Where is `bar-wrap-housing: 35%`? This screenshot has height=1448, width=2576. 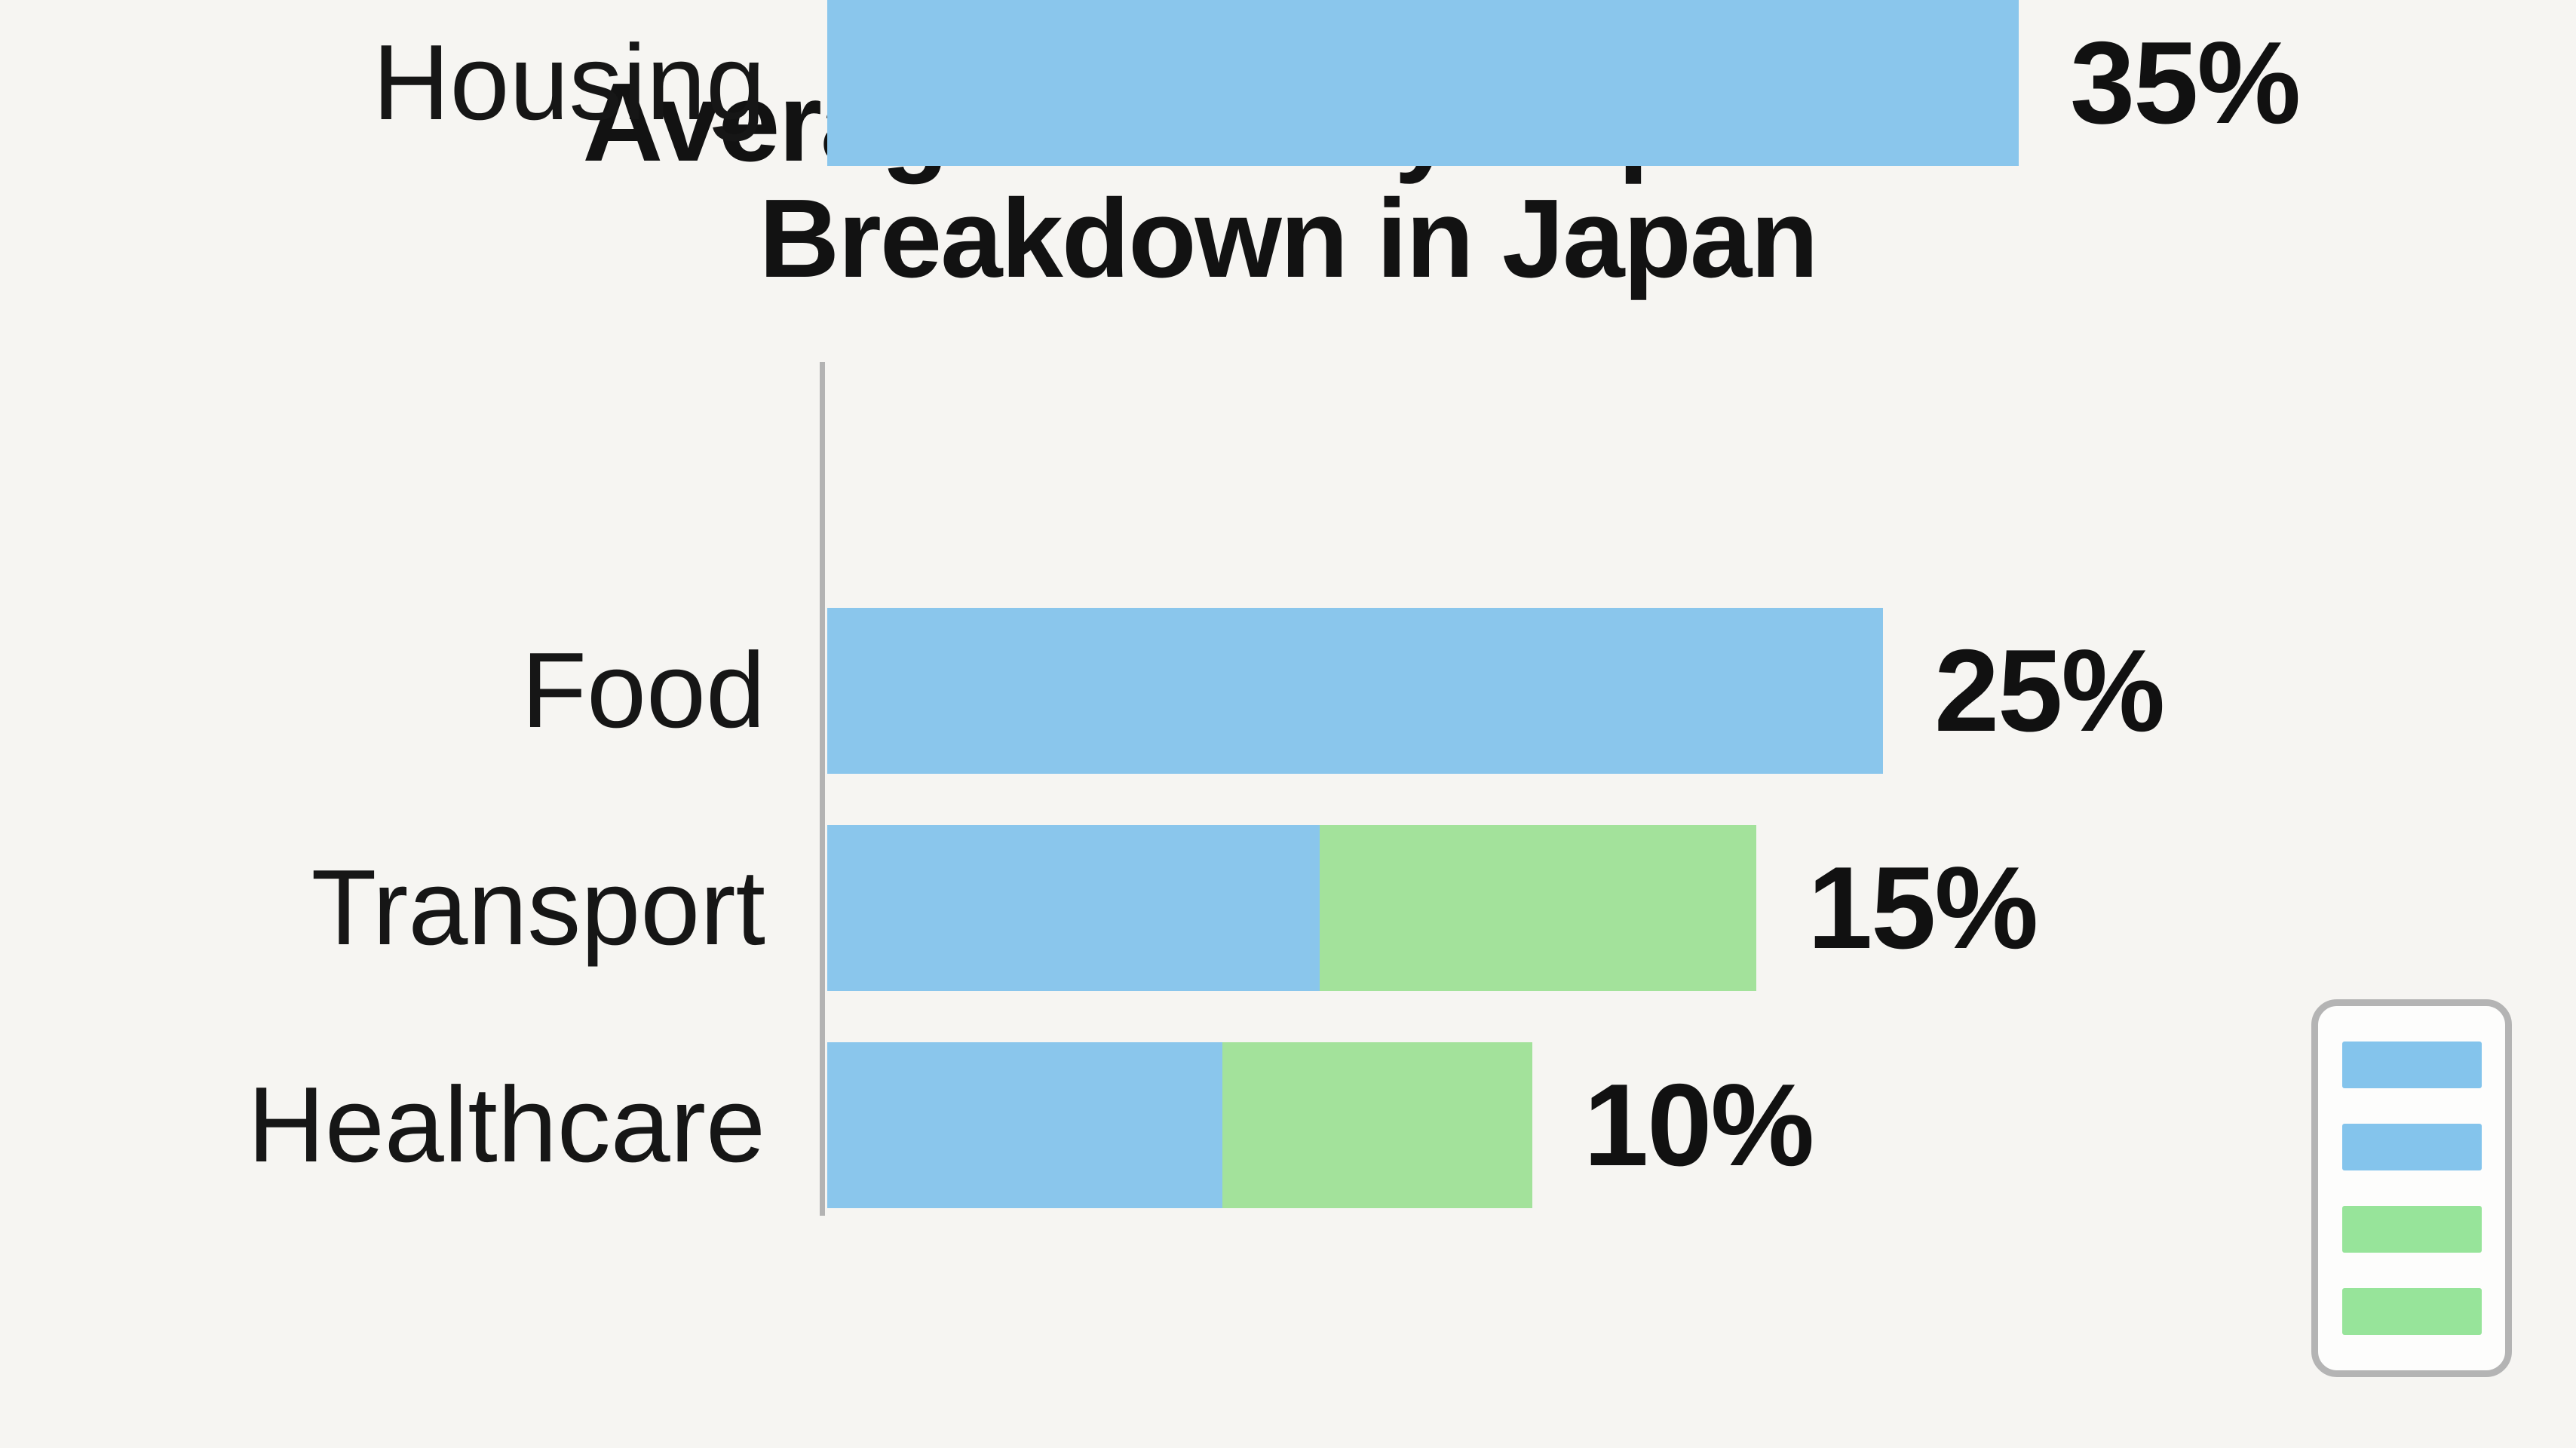 bar-wrap-housing: 35% is located at coordinates (1564, 83).